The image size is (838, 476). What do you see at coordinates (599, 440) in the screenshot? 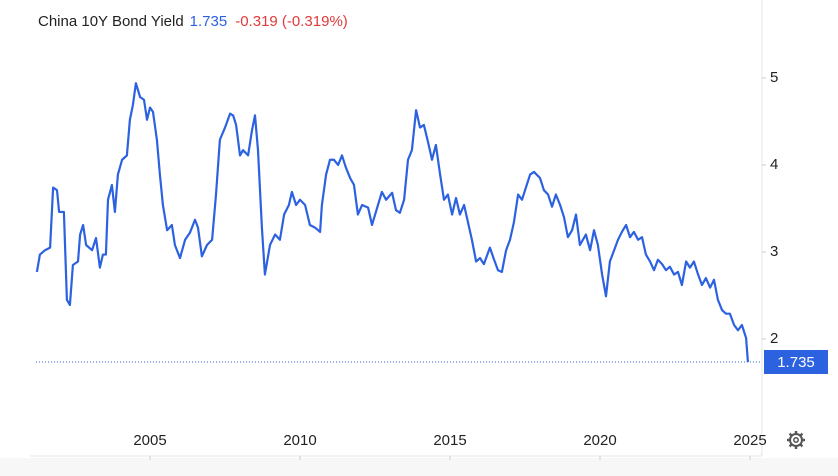
I see `x-tick-label: 2020` at bounding box center [599, 440].